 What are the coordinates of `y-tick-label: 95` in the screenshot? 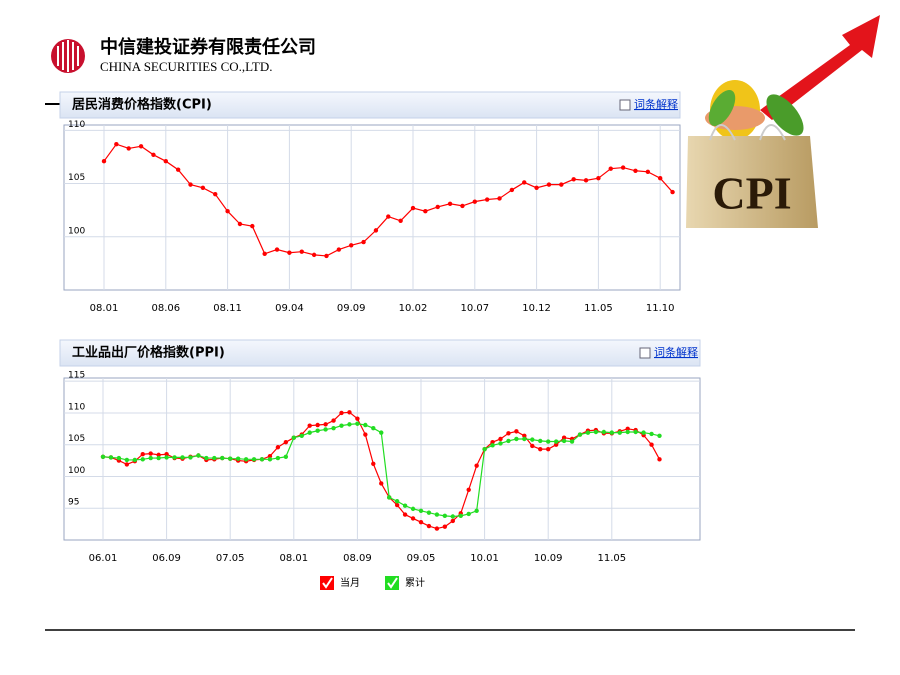 It's located at (73, 503).